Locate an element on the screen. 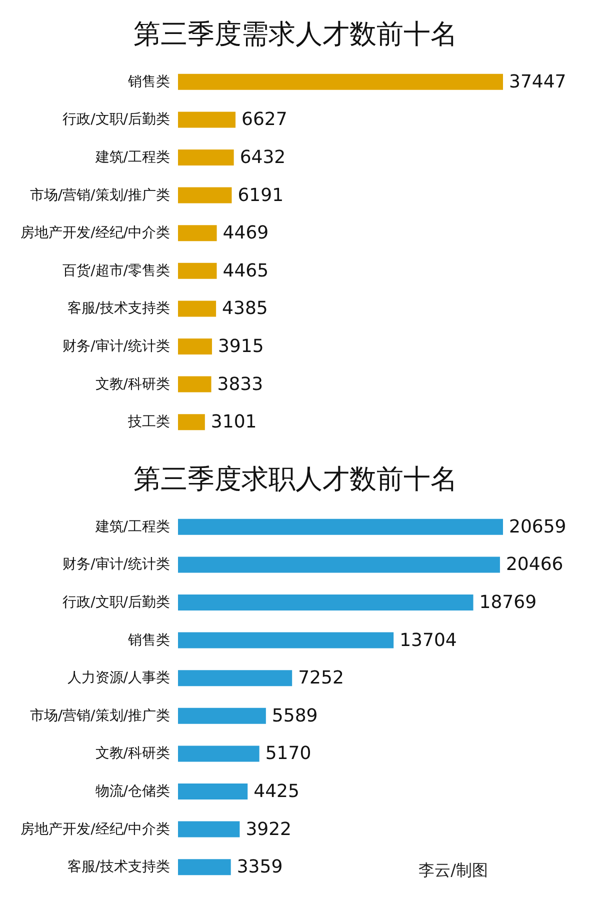 The width and height of the screenshot is (591, 911). data-label: 4425 is located at coordinates (277, 791).